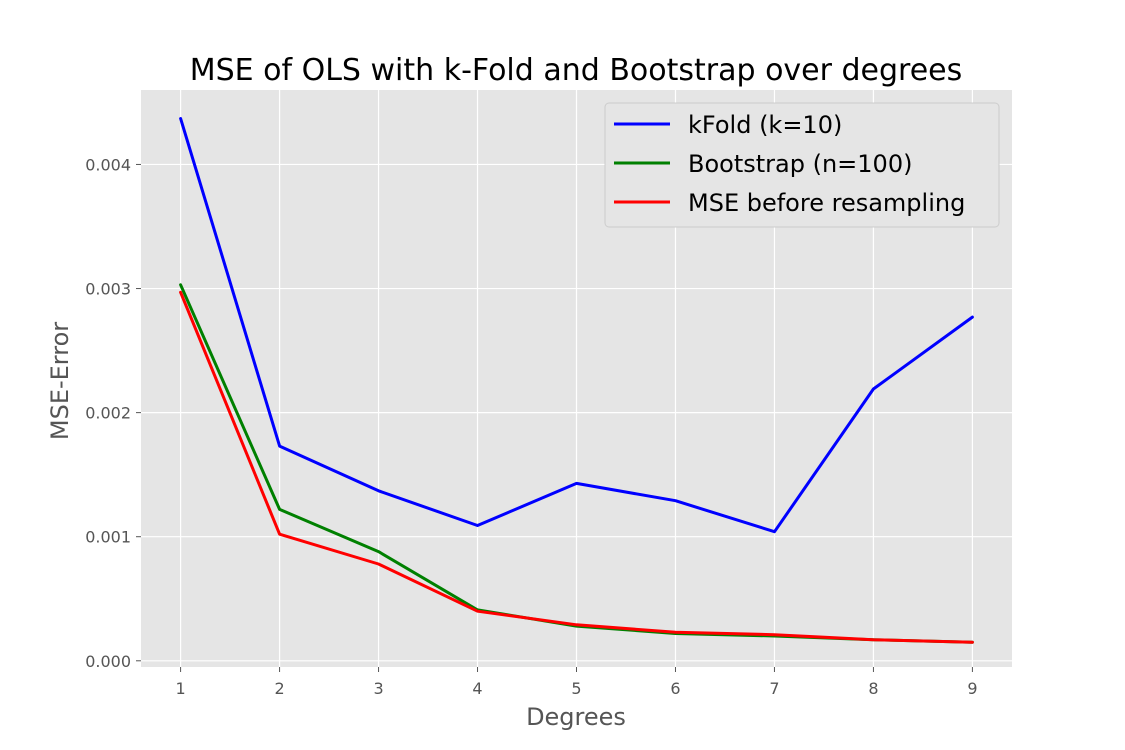 This screenshot has width=1125, height=750. What do you see at coordinates (108, 661) in the screenshot?
I see `y-tick-label: 0.000` at bounding box center [108, 661].